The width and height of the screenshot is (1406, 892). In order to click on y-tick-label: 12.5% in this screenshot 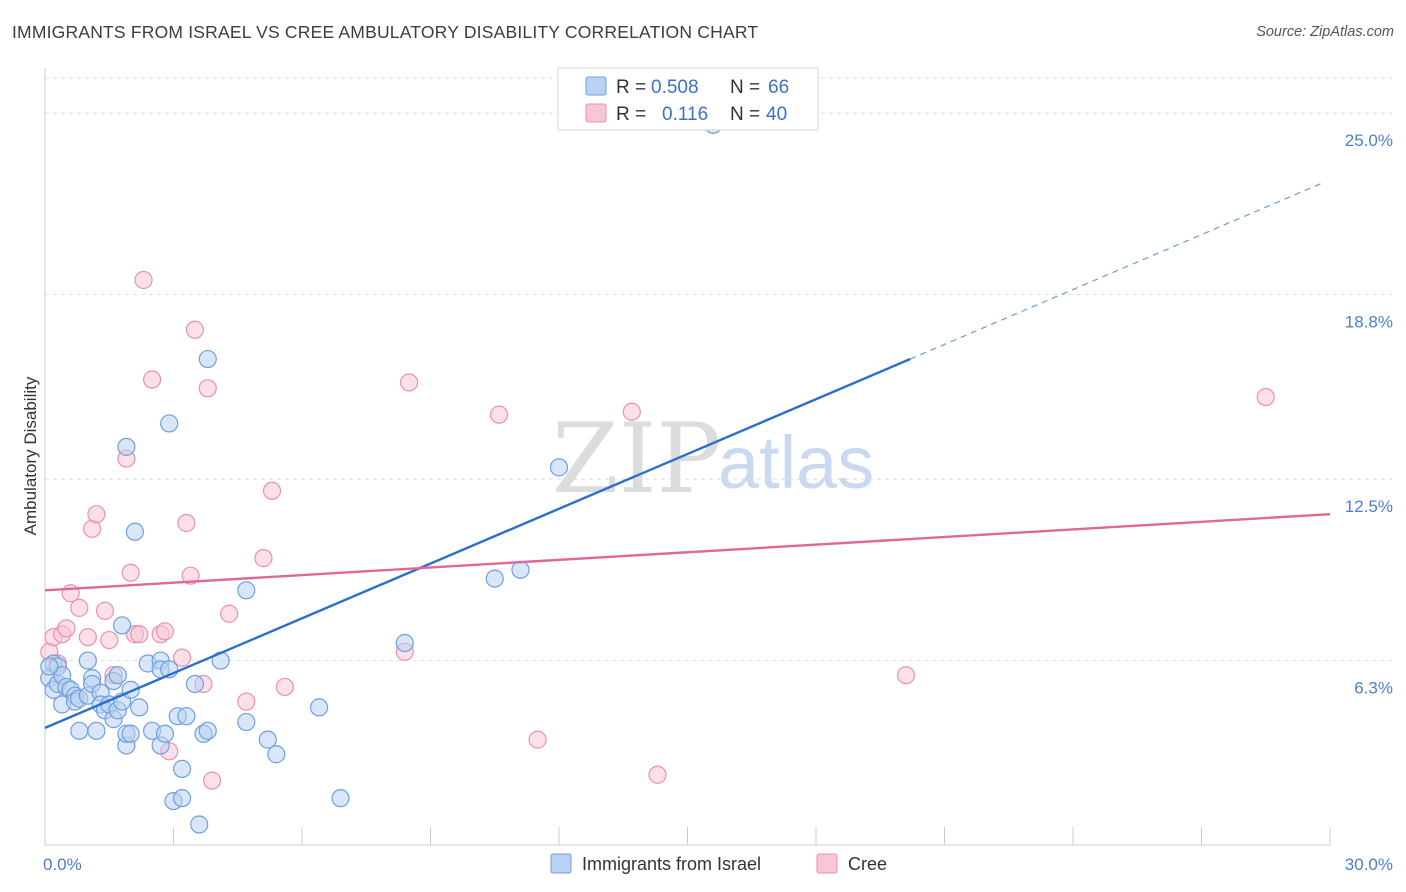, I will do `click(1369, 506)`.